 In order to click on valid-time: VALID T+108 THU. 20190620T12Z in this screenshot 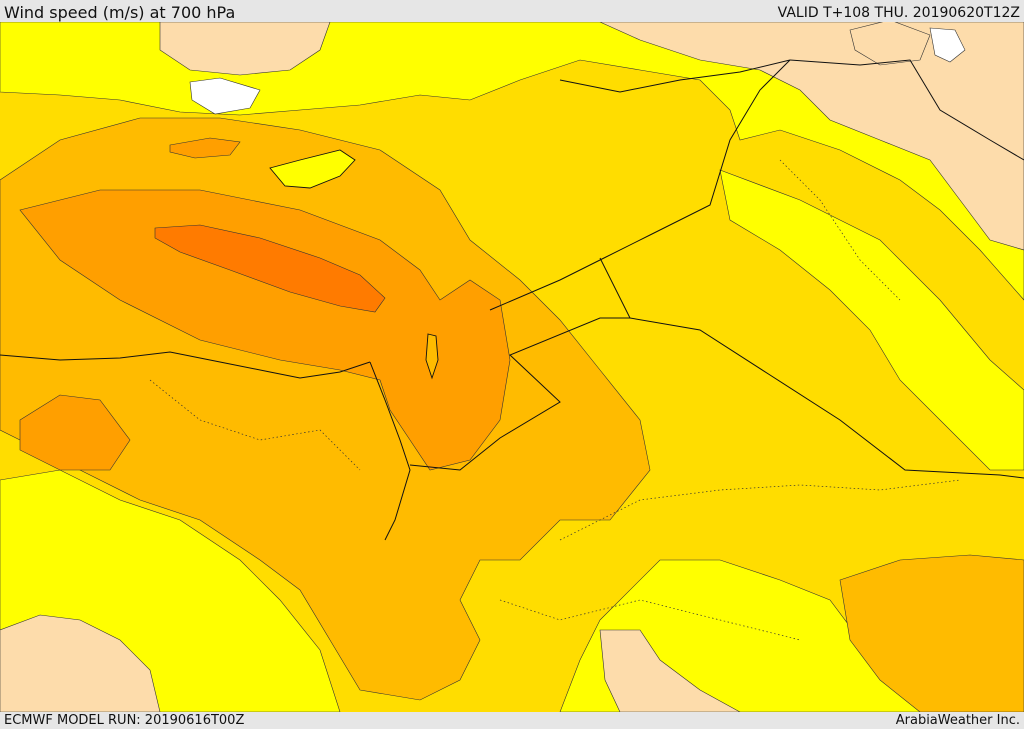, I will do `click(898, 13)`.